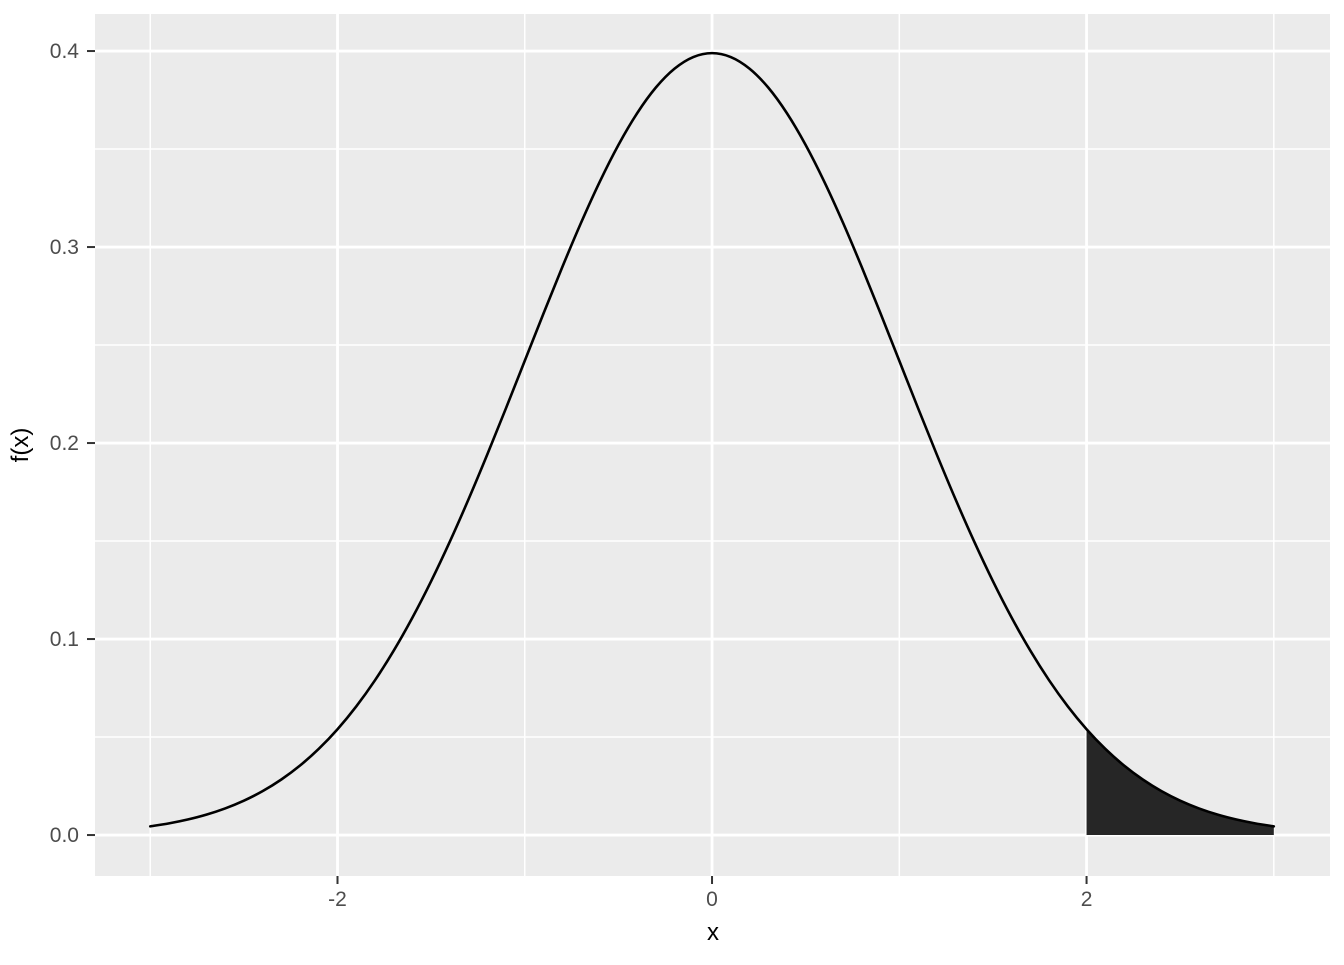 The width and height of the screenshot is (1344, 965). What do you see at coordinates (713, 932) in the screenshot?
I see `x-axis-title: x` at bounding box center [713, 932].